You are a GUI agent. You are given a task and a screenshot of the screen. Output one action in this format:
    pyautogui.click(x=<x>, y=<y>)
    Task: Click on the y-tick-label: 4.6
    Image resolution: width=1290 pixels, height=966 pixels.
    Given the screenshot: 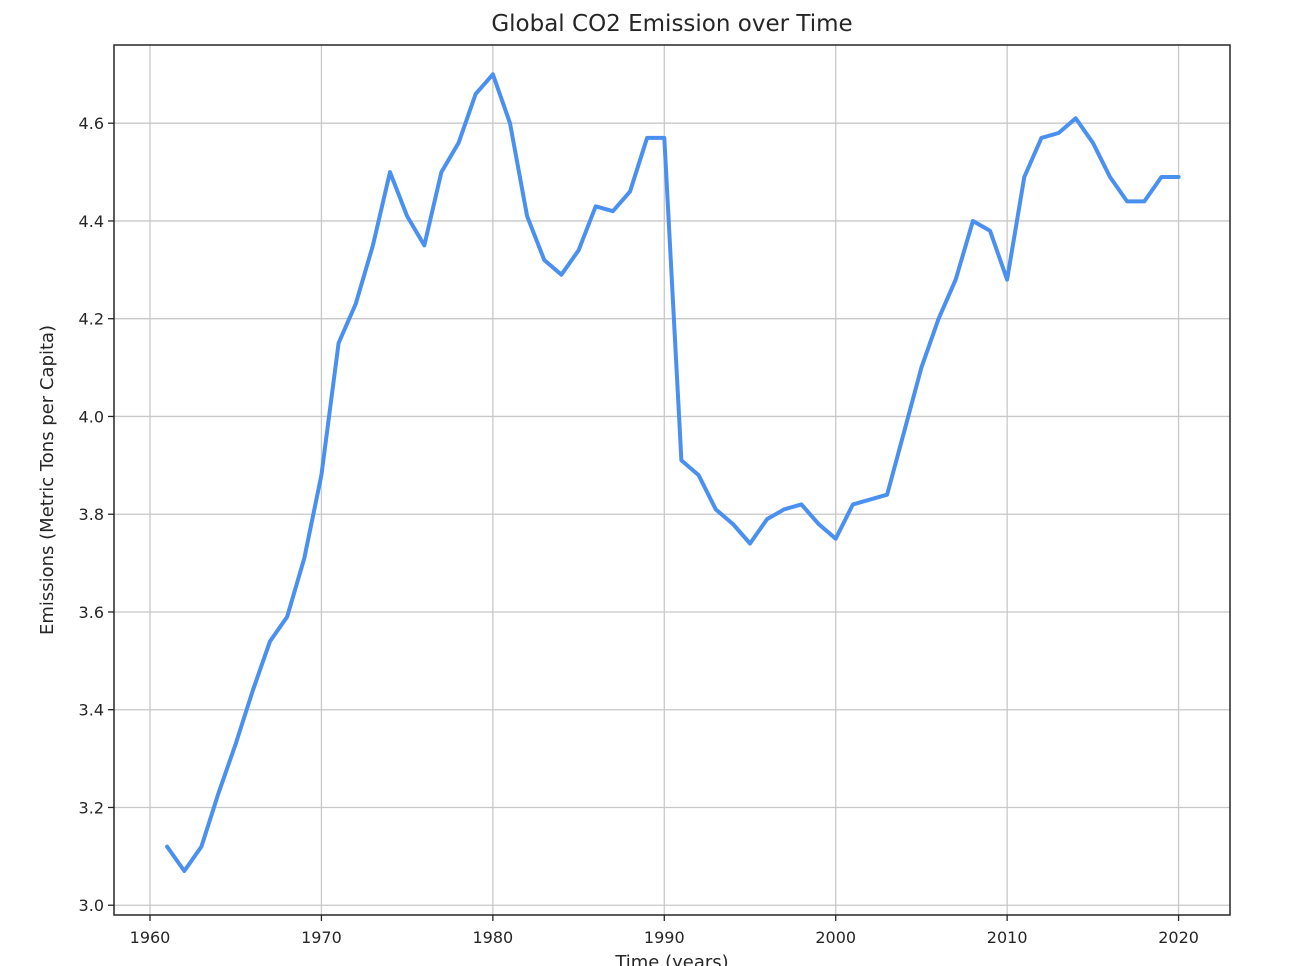 What is the action you would take?
    pyautogui.click(x=91, y=123)
    